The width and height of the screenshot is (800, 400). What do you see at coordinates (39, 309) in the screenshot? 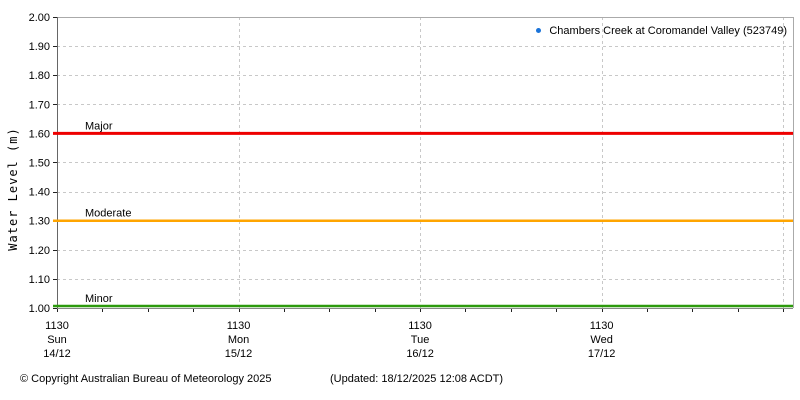
I see `y-tick-label: 1.00` at bounding box center [39, 309].